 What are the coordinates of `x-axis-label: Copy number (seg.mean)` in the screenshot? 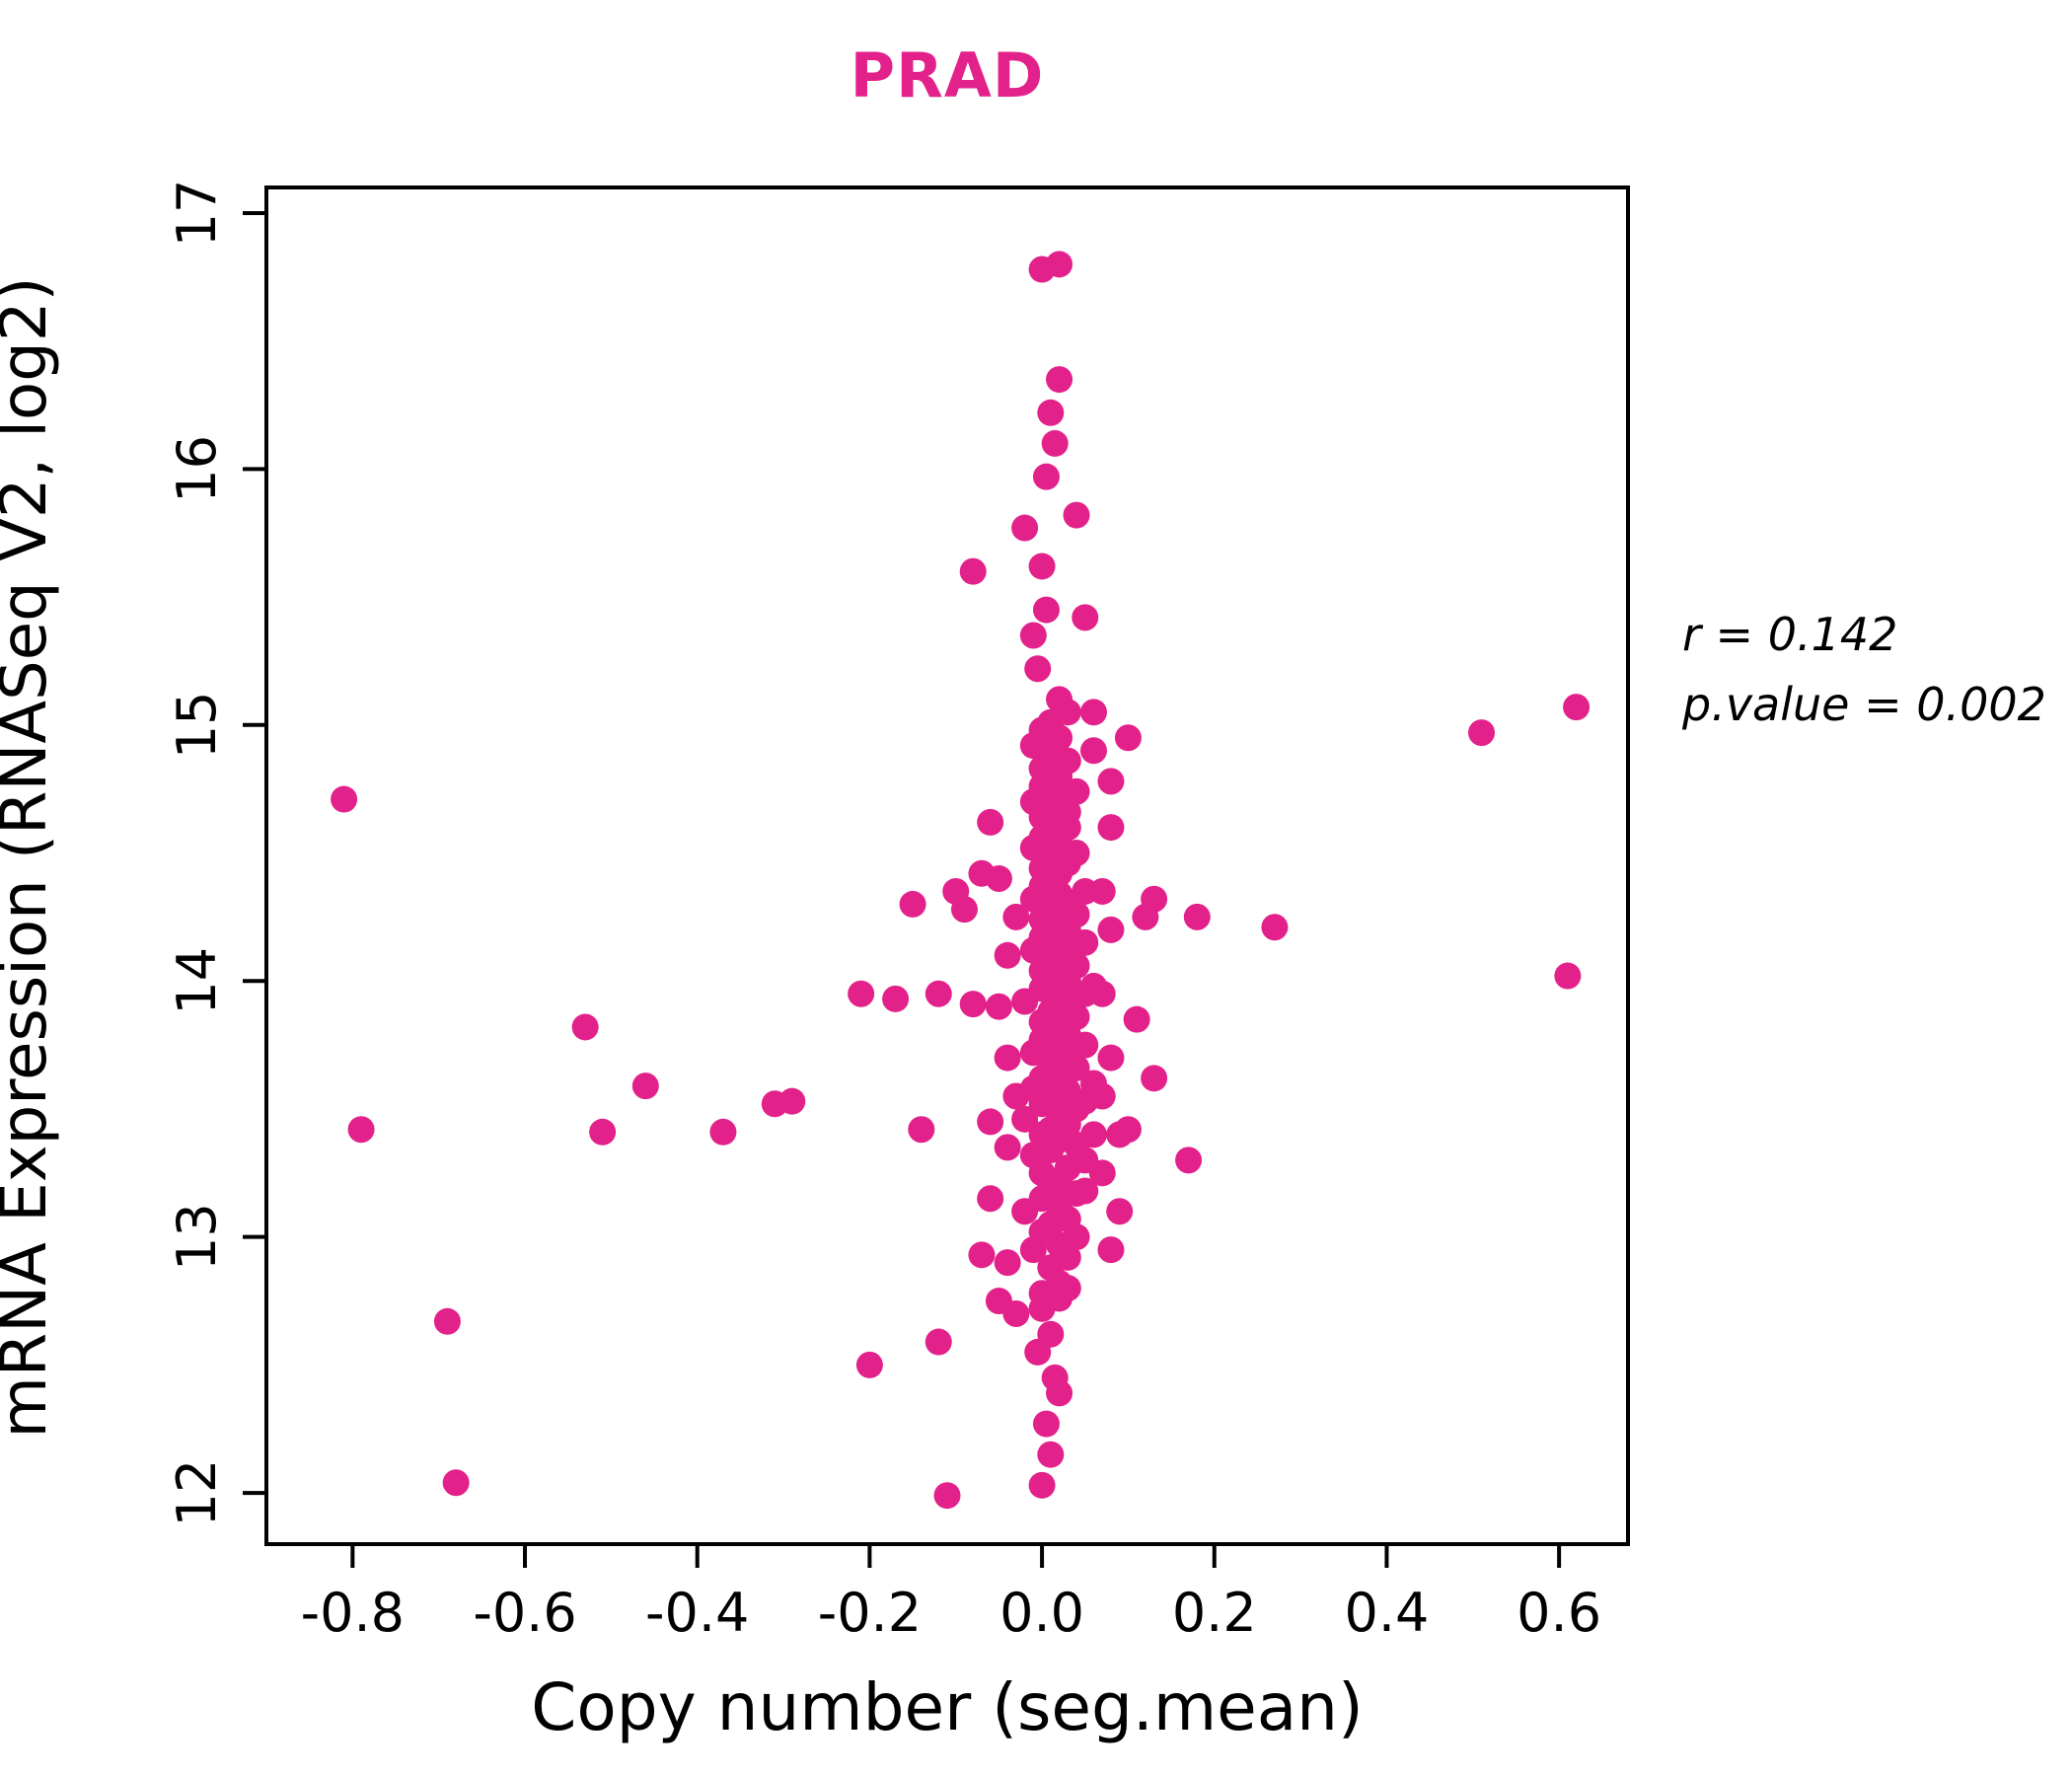 It's located at (948, 1707).